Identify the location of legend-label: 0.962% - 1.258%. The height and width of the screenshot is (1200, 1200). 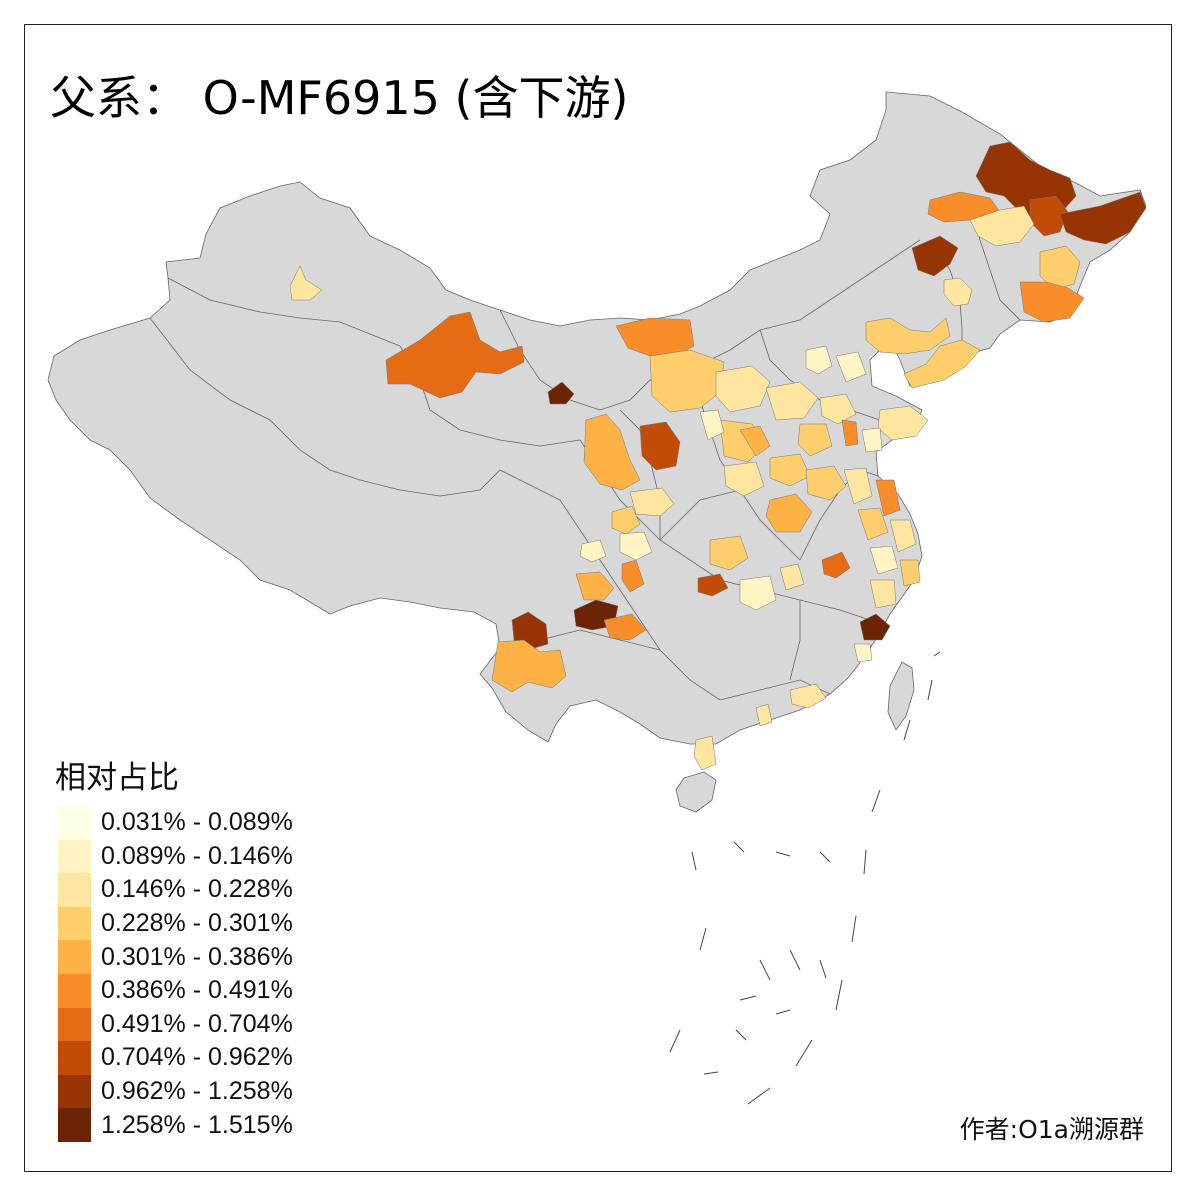
(197, 1091).